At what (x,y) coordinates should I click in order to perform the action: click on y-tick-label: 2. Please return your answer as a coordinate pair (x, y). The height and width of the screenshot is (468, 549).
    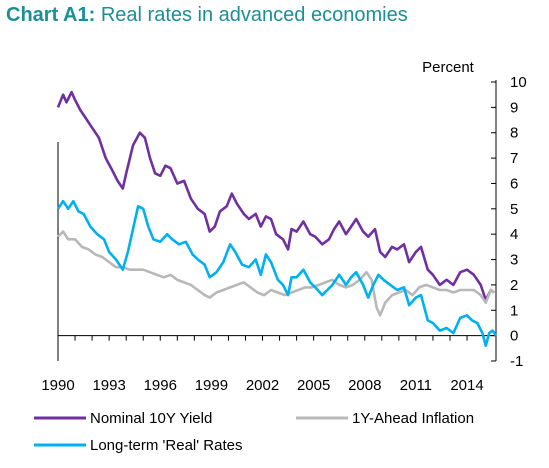
    Looking at the image, I should click on (514, 285).